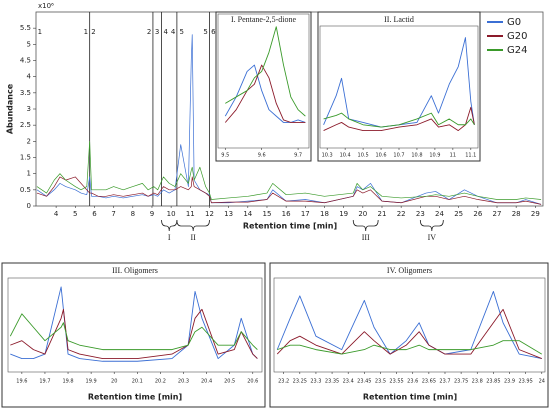 Image resolution: width=550 pixels, height=409 pixels. Describe the element at coordinates (183, 382) in the screenshot. I see `x-tick-label: 20.3` at that location.